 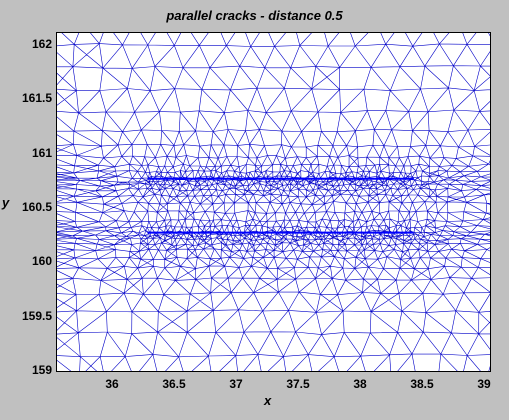 I want to click on x-tick-label: 38, so click(x=360, y=384).